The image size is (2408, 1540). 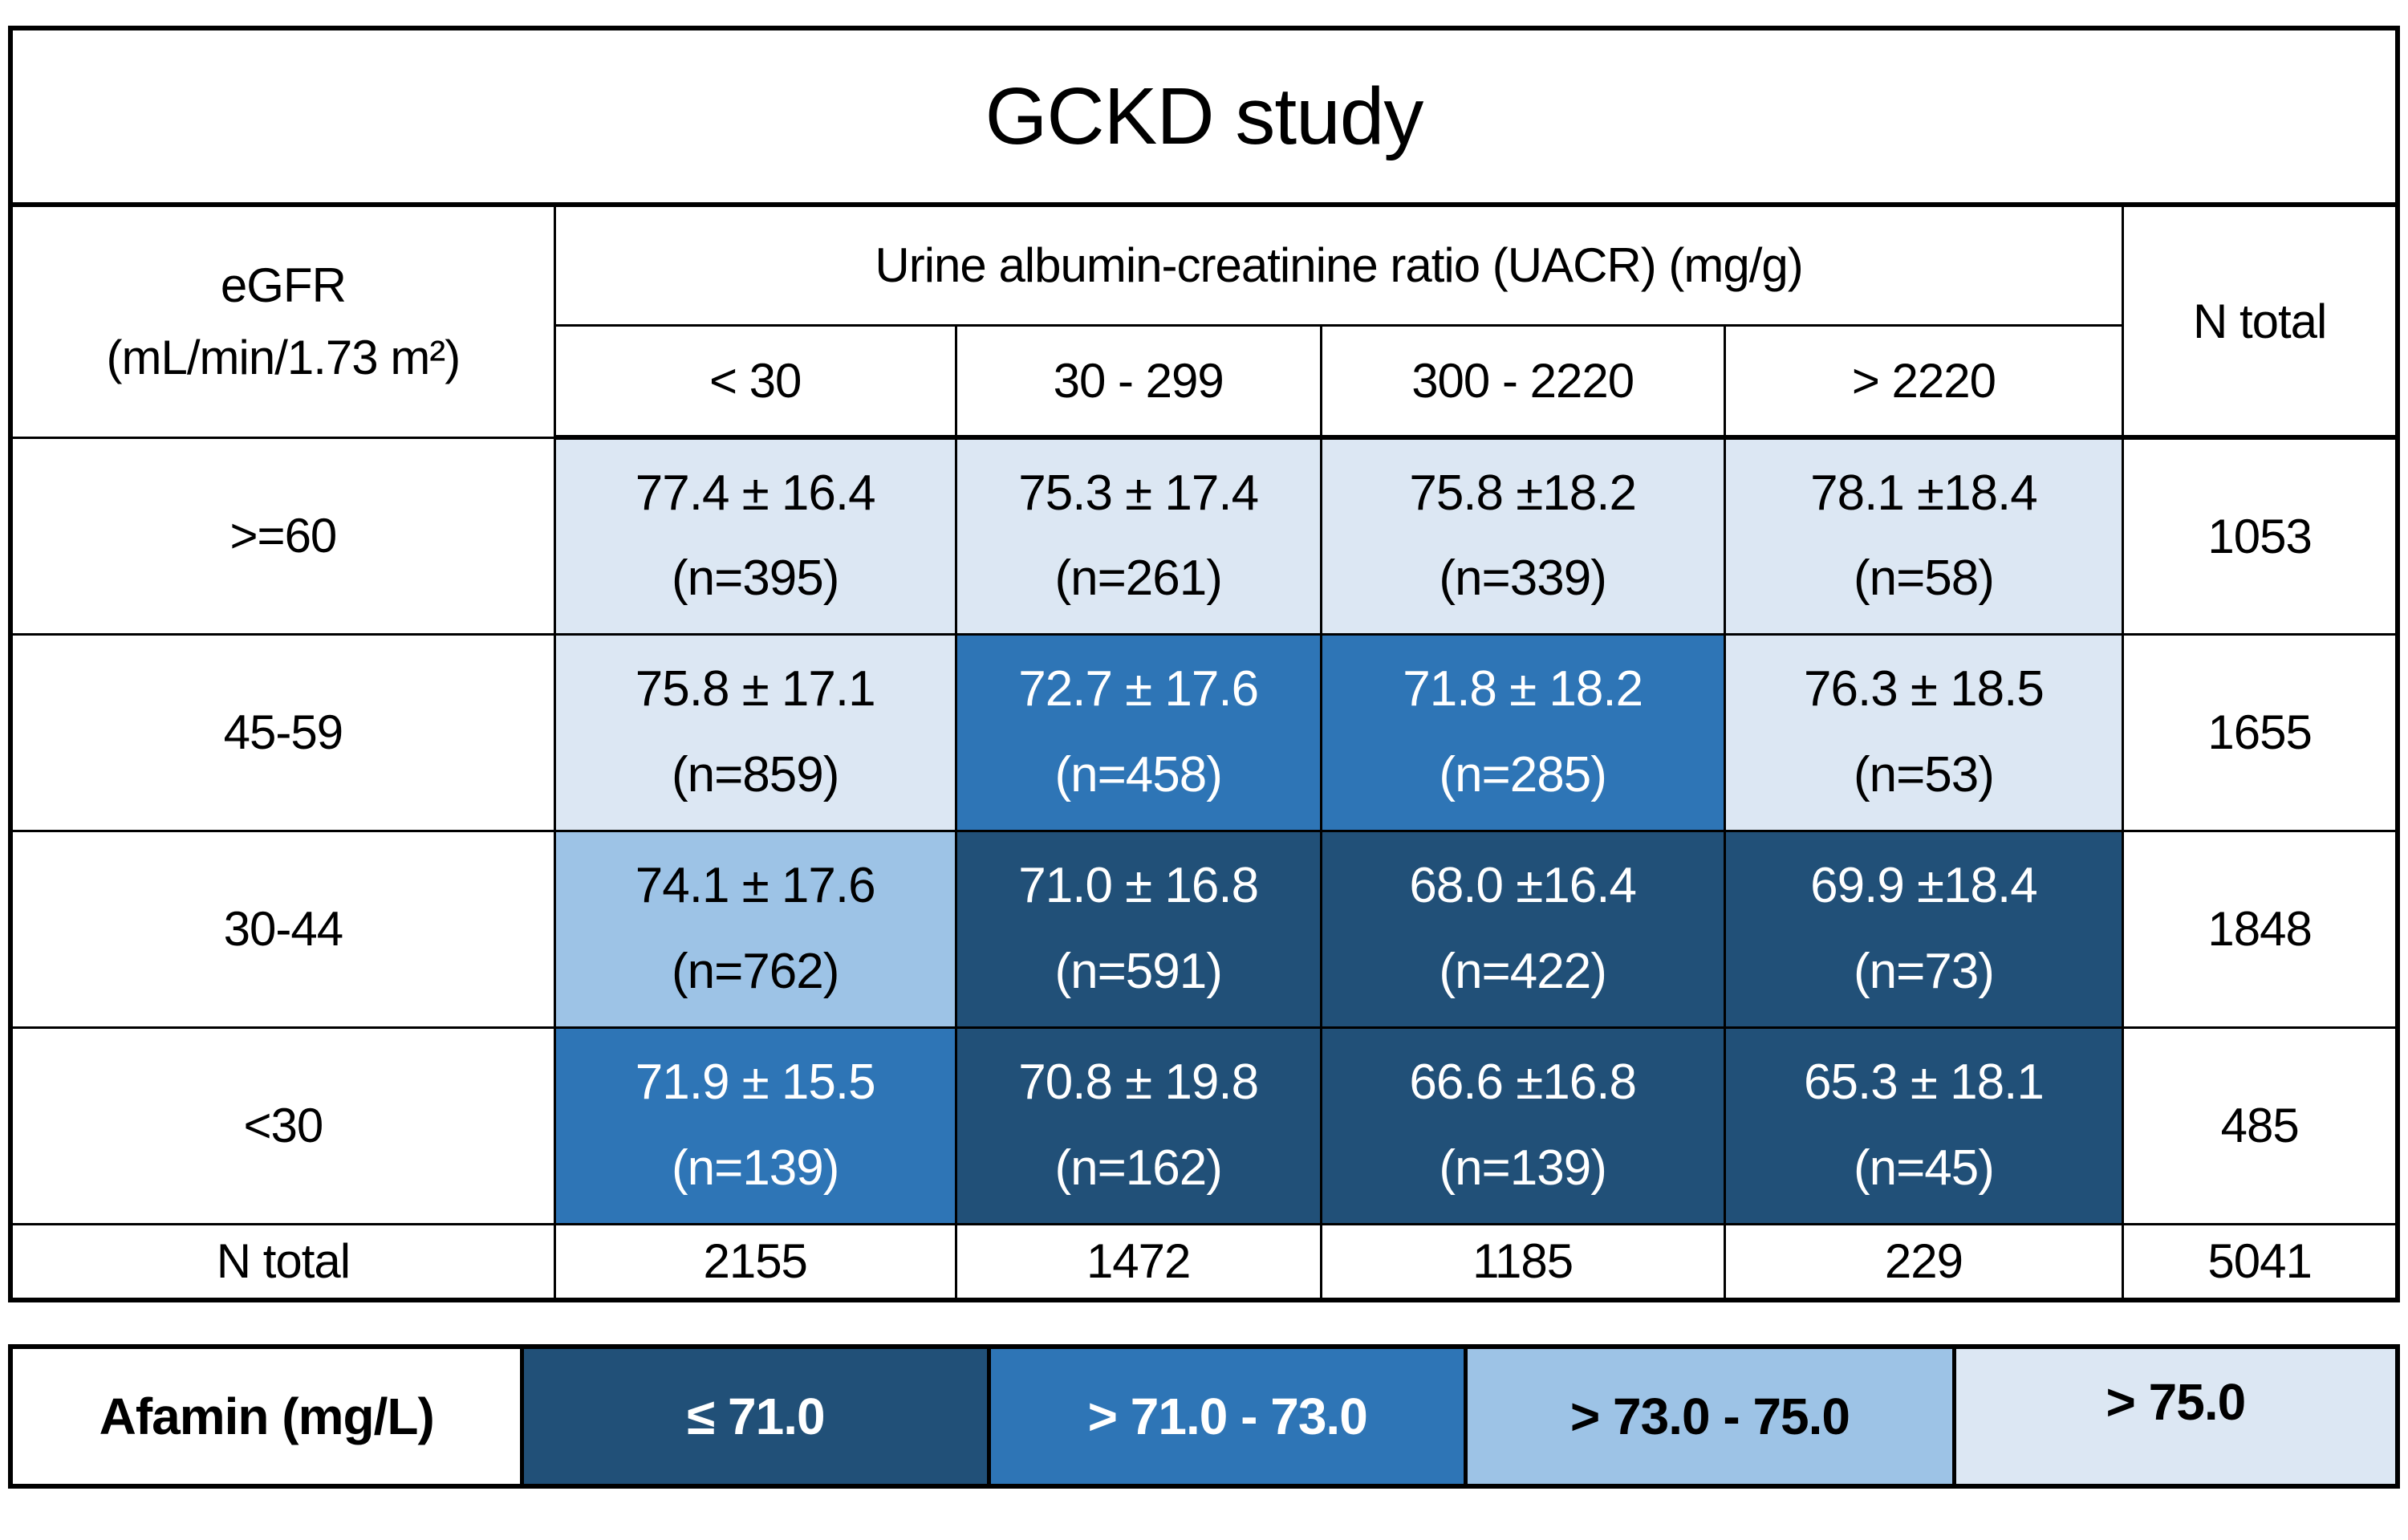 What do you see at coordinates (1708, 1416) in the screenshot?
I see `legend-bin-73-75: > 73.0 - 75.0` at bounding box center [1708, 1416].